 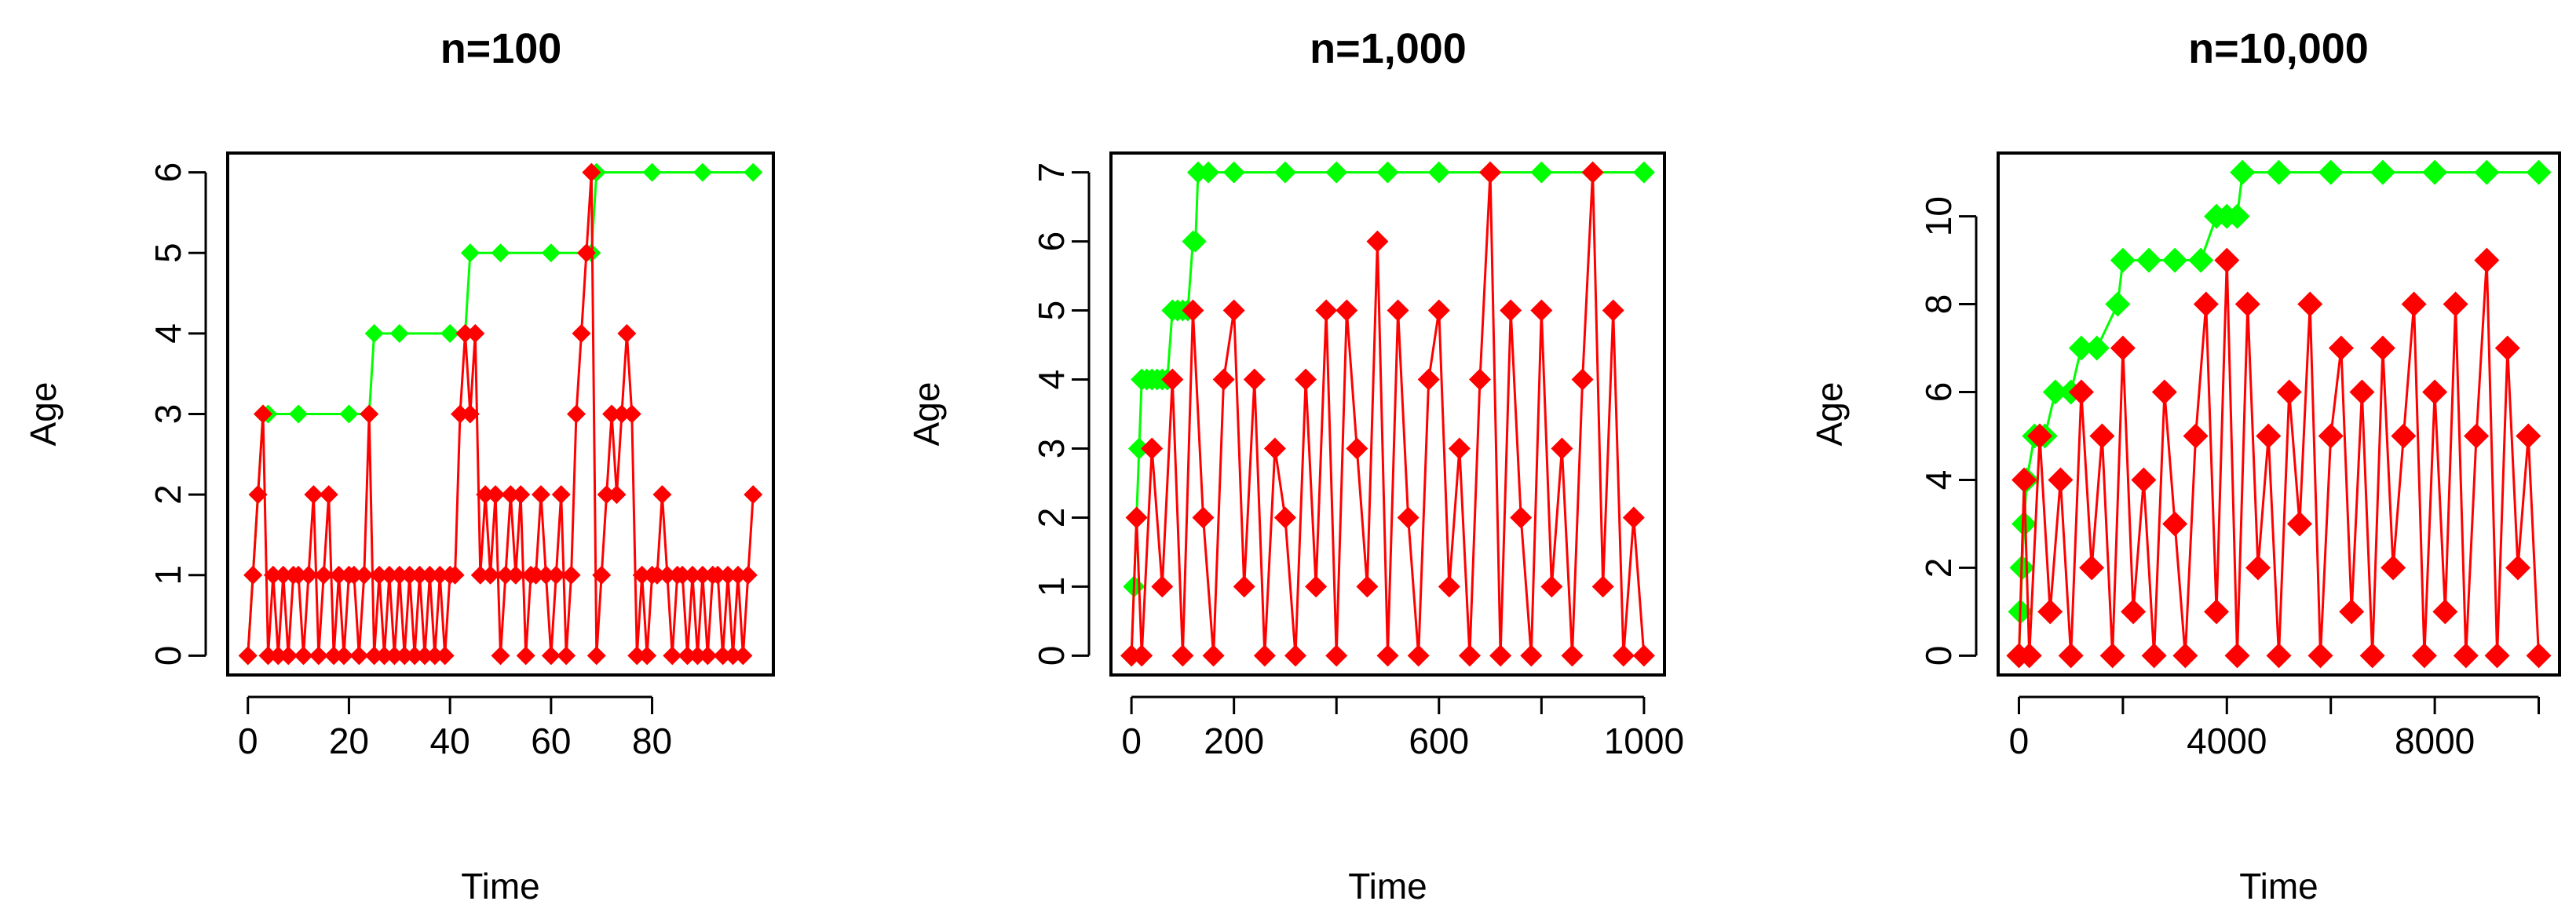 I want to click on x-tick-label: 600, so click(x=1439, y=741).